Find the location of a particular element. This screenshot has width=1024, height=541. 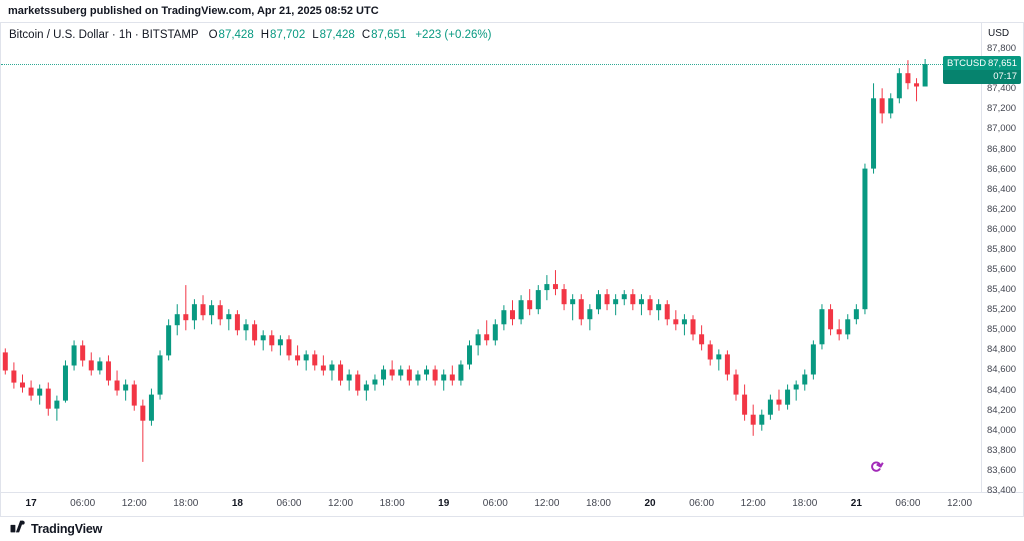

price-axis-label: 84,400 is located at coordinates (1002, 390).